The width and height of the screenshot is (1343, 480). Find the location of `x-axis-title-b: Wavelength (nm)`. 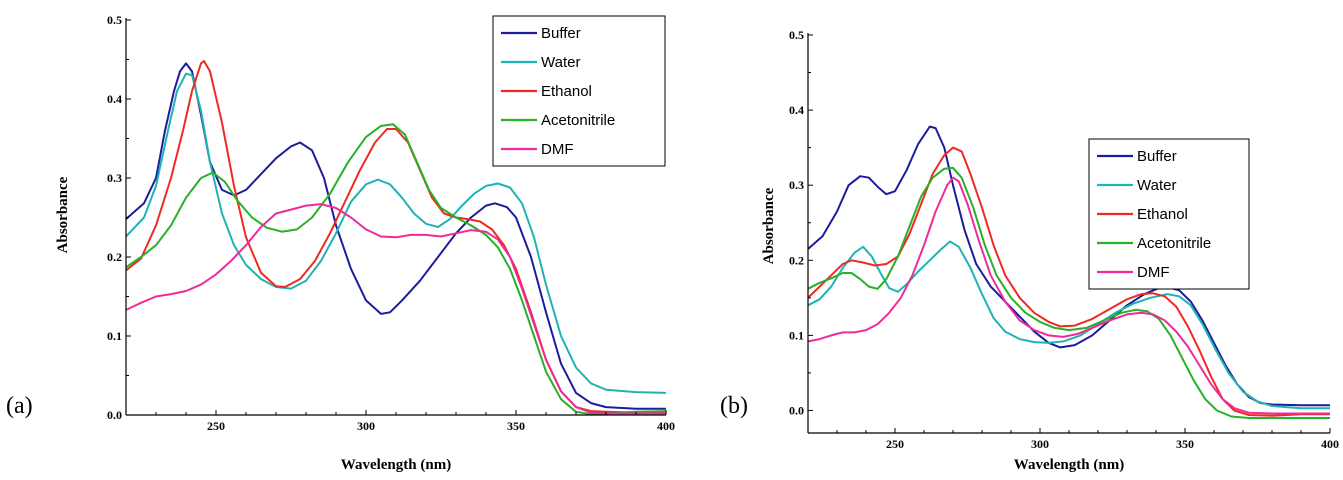

x-axis-title-b: Wavelength (nm) is located at coordinates (1069, 465).